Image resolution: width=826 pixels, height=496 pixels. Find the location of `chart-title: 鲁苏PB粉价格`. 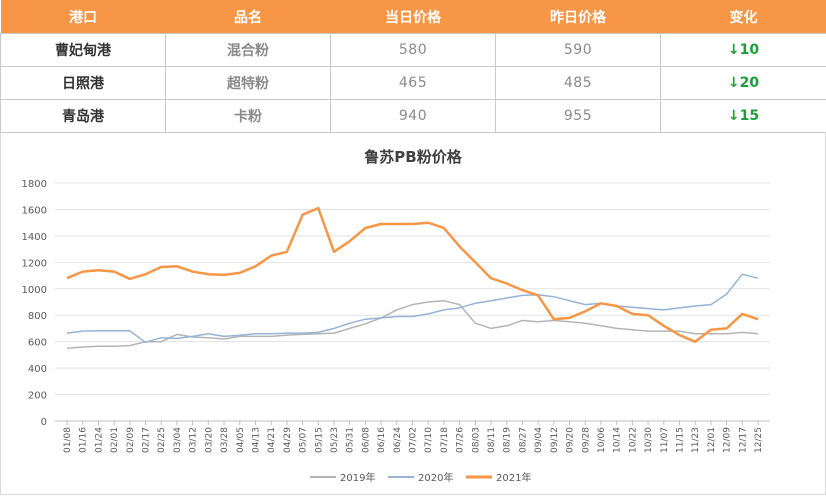

chart-title: 鲁苏PB粉价格 is located at coordinates (413, 157).